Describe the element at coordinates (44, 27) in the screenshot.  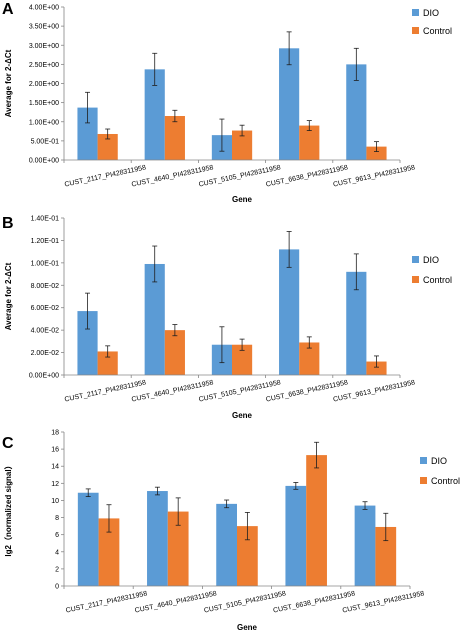
I see `y-tick-label: 3.50E+00` at that location.